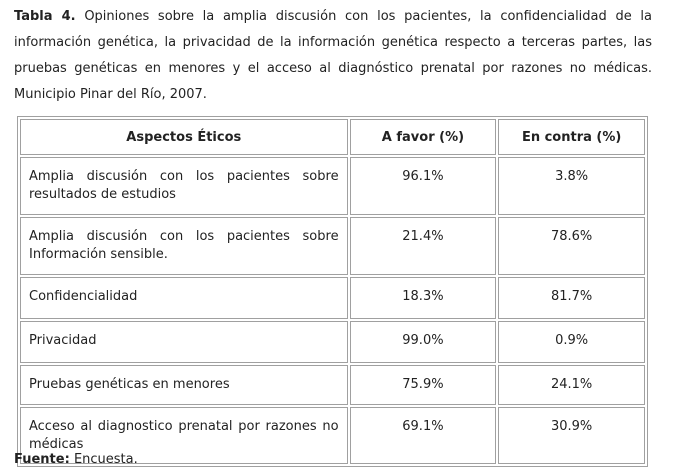  Describe the element at coordinates (571, 246) in the screenshot. I see `percent-cell: 78.6%` at that location.